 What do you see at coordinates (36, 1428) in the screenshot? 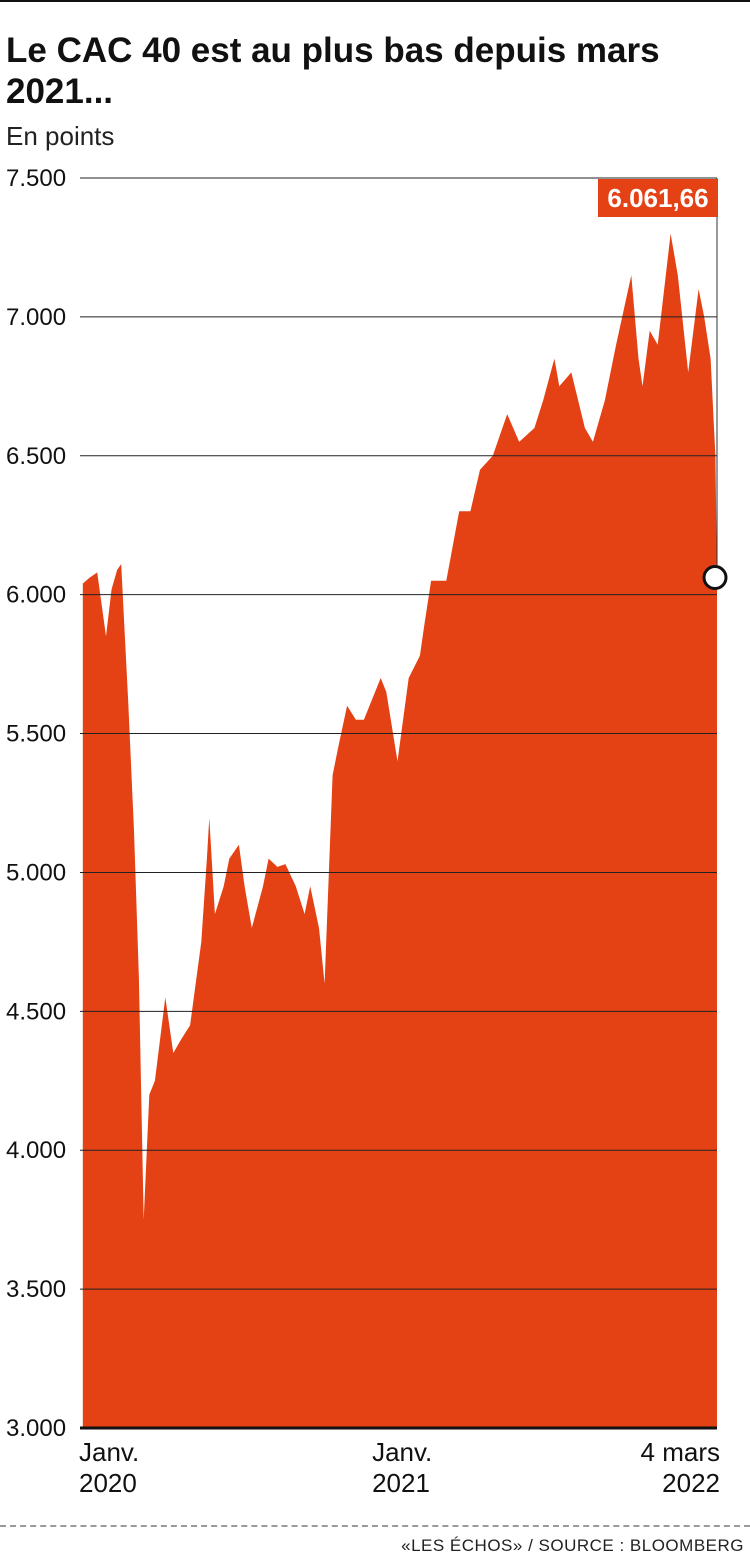
I see `y-tick-label: 3.000` at bounding box center [36, 1428].